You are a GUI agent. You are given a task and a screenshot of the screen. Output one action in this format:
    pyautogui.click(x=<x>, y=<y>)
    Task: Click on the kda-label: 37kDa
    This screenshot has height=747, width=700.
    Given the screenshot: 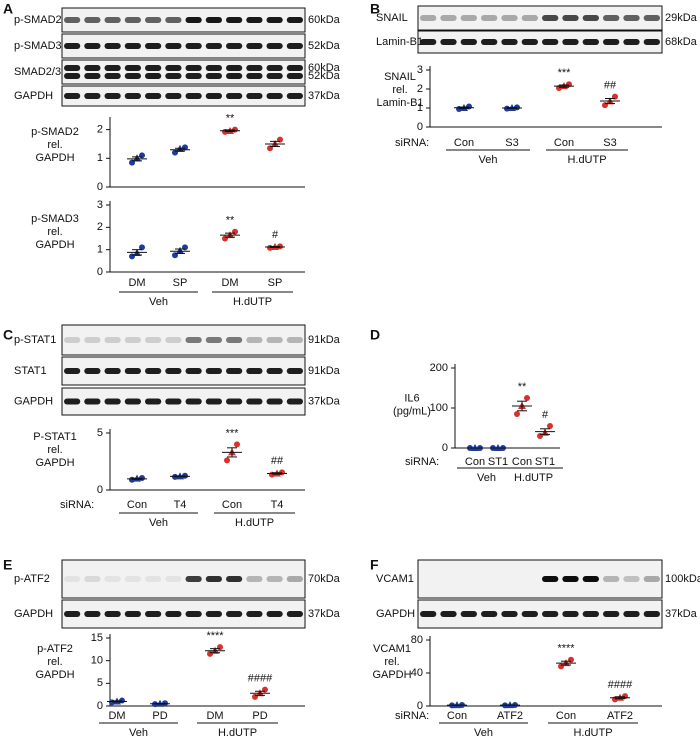 What is the action you would take?
    pyautogui.click(x=324, y=614)
    